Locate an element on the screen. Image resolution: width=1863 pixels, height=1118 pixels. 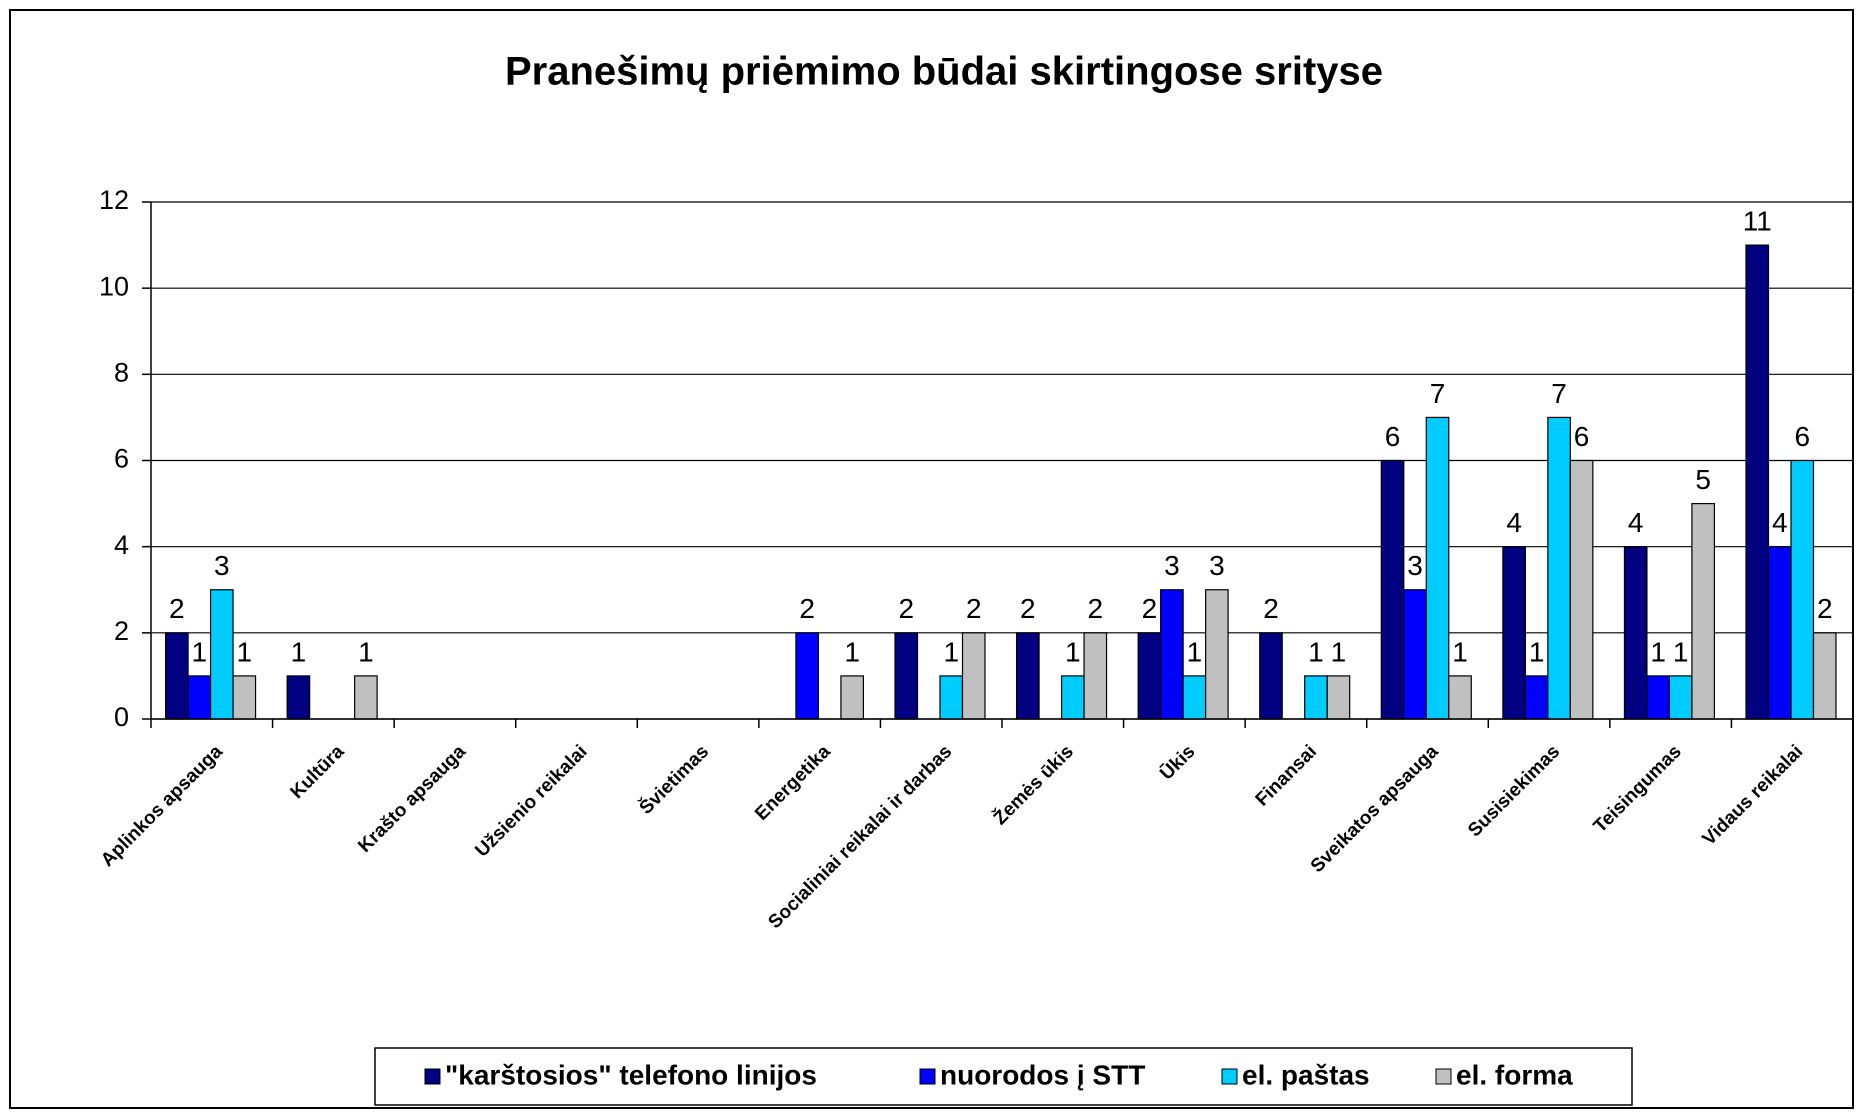
data-label: 7 is located at coordinates (1559, 393).